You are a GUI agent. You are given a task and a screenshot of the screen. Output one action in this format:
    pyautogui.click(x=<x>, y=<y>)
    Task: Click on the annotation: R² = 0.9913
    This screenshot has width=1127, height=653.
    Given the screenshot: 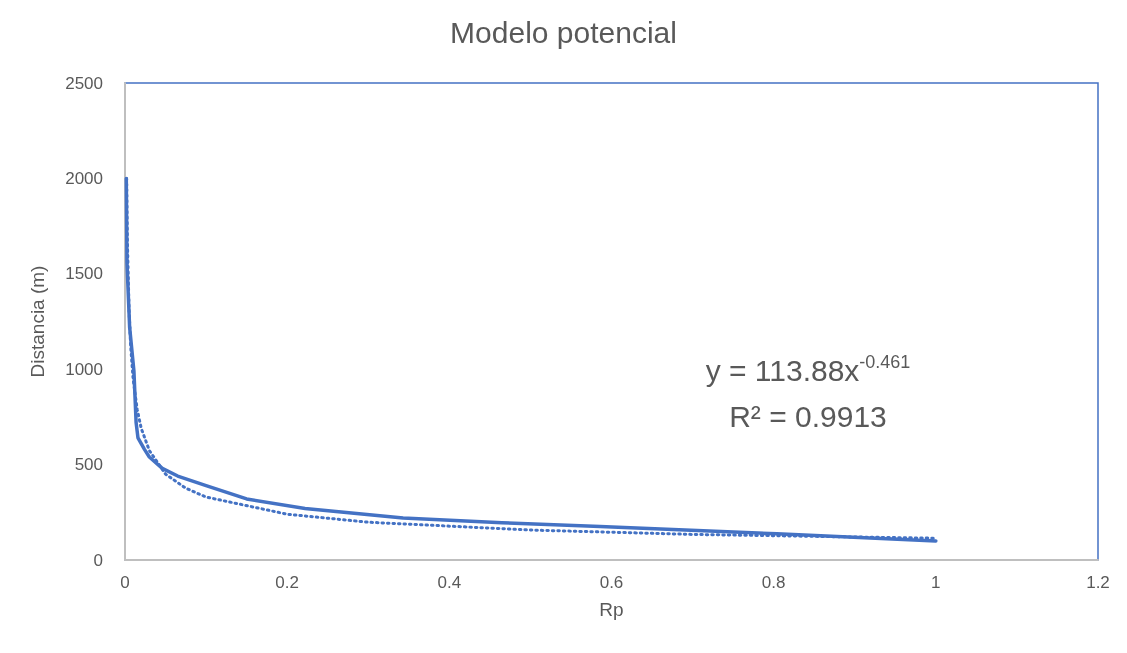 What is the action you would take?
    pyautogui.click(x=808, y=416)
    